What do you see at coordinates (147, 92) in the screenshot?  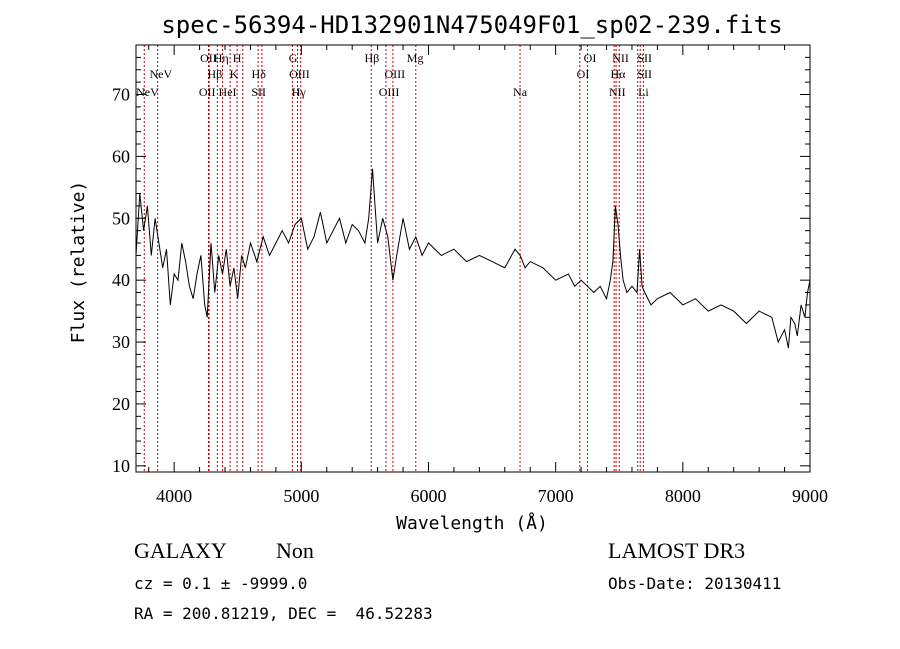 I see `line-label-0: NeV` at bounding box center [147, 92].